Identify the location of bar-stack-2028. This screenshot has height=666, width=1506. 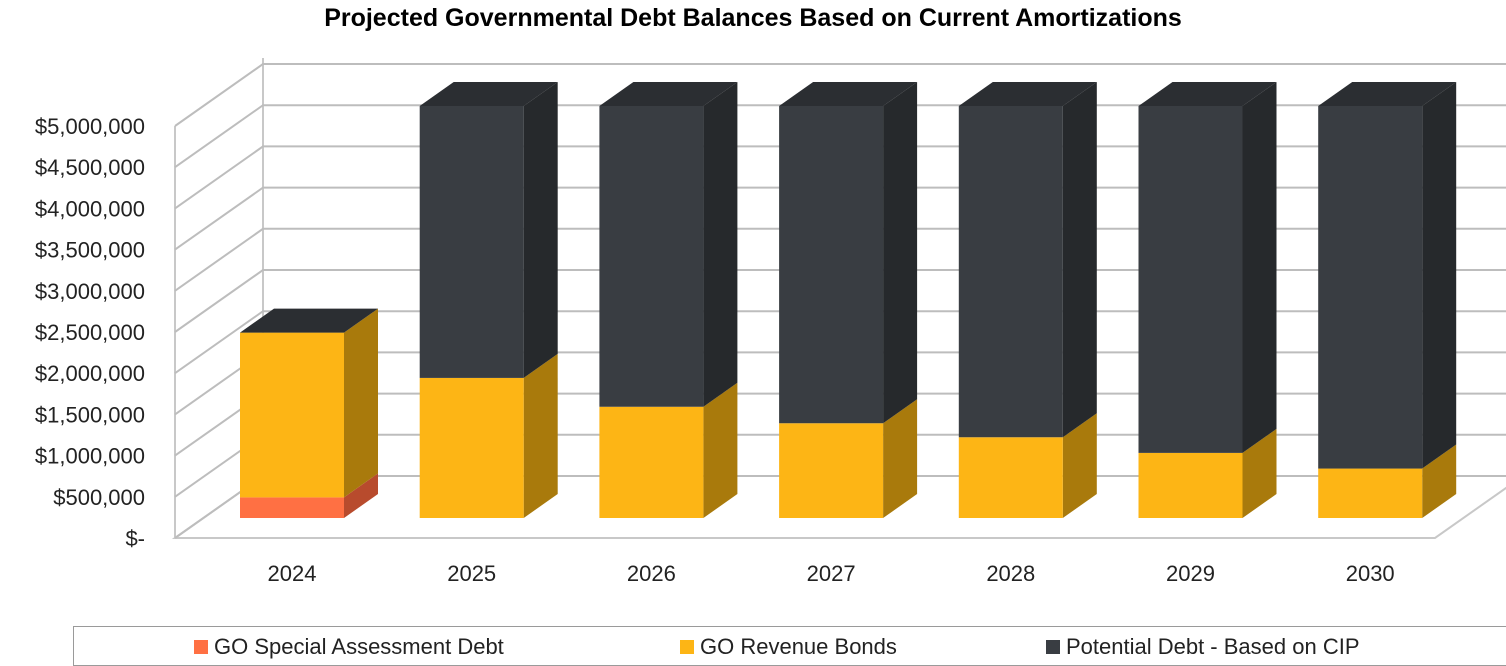
(1027, 300).